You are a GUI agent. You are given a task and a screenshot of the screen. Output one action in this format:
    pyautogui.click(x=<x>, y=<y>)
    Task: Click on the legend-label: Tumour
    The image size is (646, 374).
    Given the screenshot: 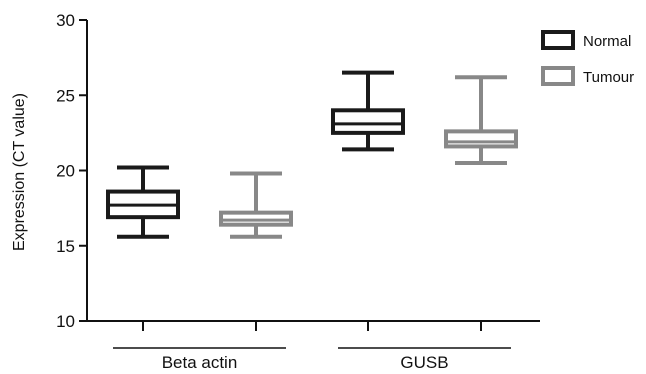 What is the action you would take?
    pyautogui.click(x=608, y=77)
    